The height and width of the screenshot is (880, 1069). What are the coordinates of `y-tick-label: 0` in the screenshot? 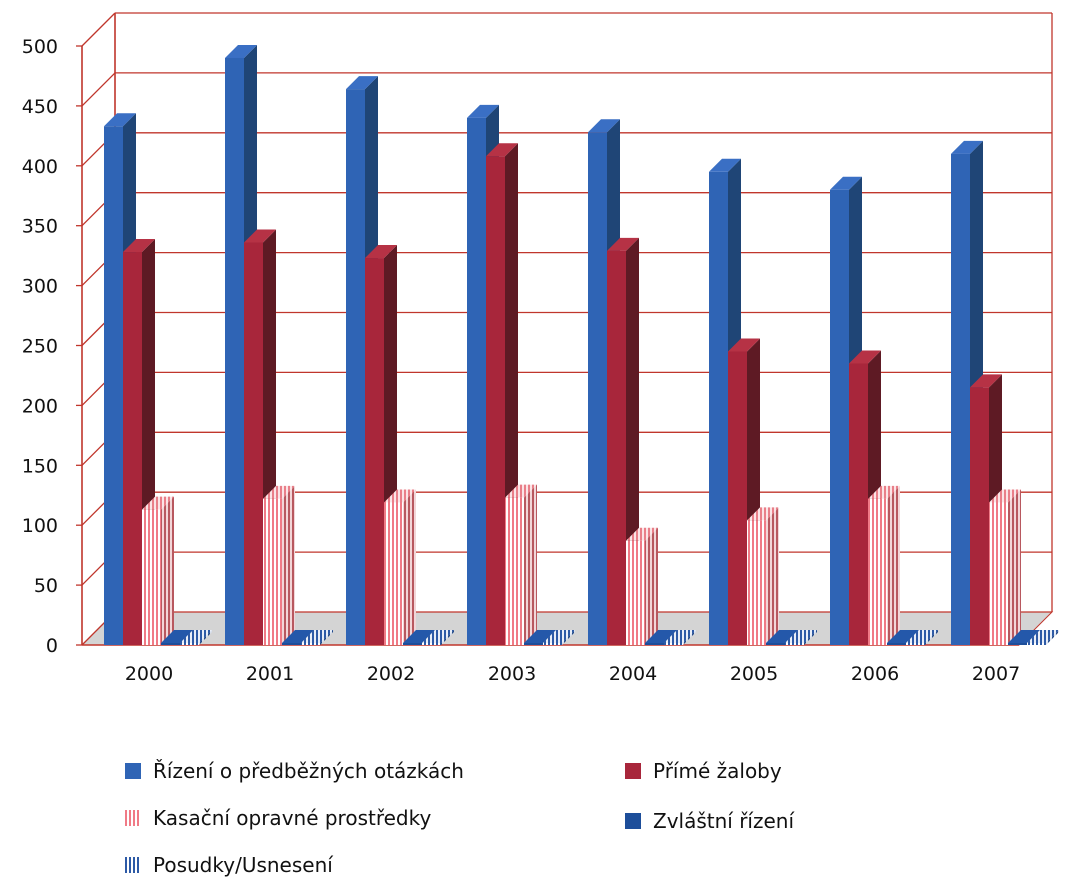 It's located at (52, 646).